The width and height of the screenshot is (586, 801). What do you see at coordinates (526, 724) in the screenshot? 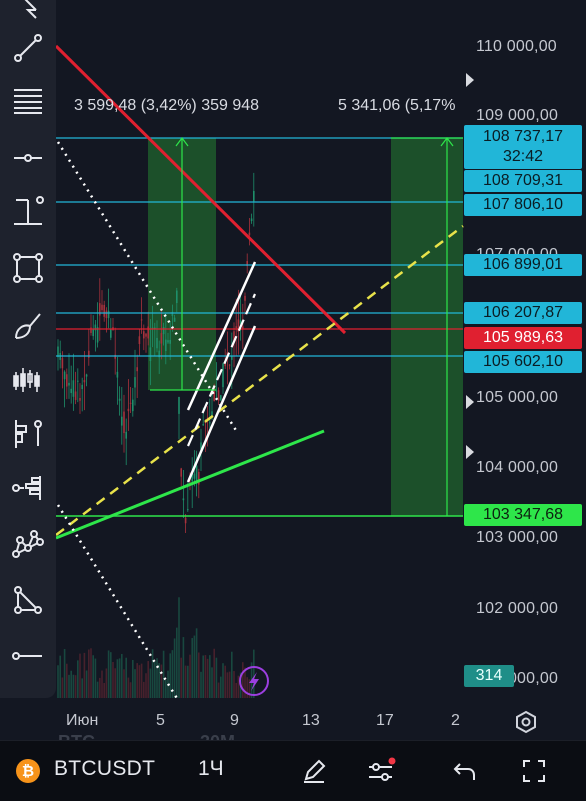
I see `chart-settings-button` at bounding box center [526, 724].